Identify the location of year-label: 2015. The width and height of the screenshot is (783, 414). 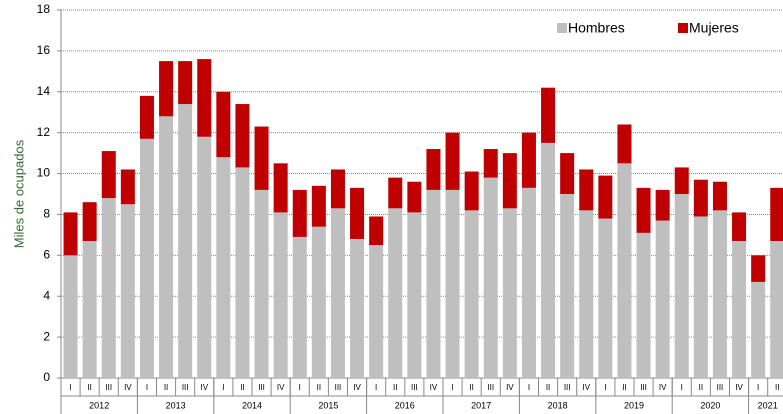
(328, 405).